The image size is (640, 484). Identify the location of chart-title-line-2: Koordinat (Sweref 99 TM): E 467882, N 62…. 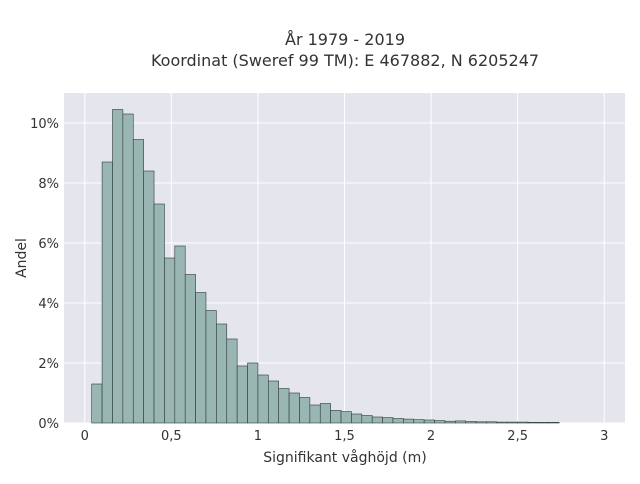
(345, 60).